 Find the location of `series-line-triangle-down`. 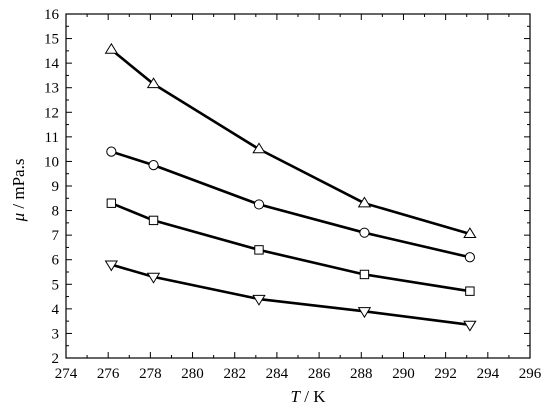

series-line-triangle-down is located at coordinates (290, 295).